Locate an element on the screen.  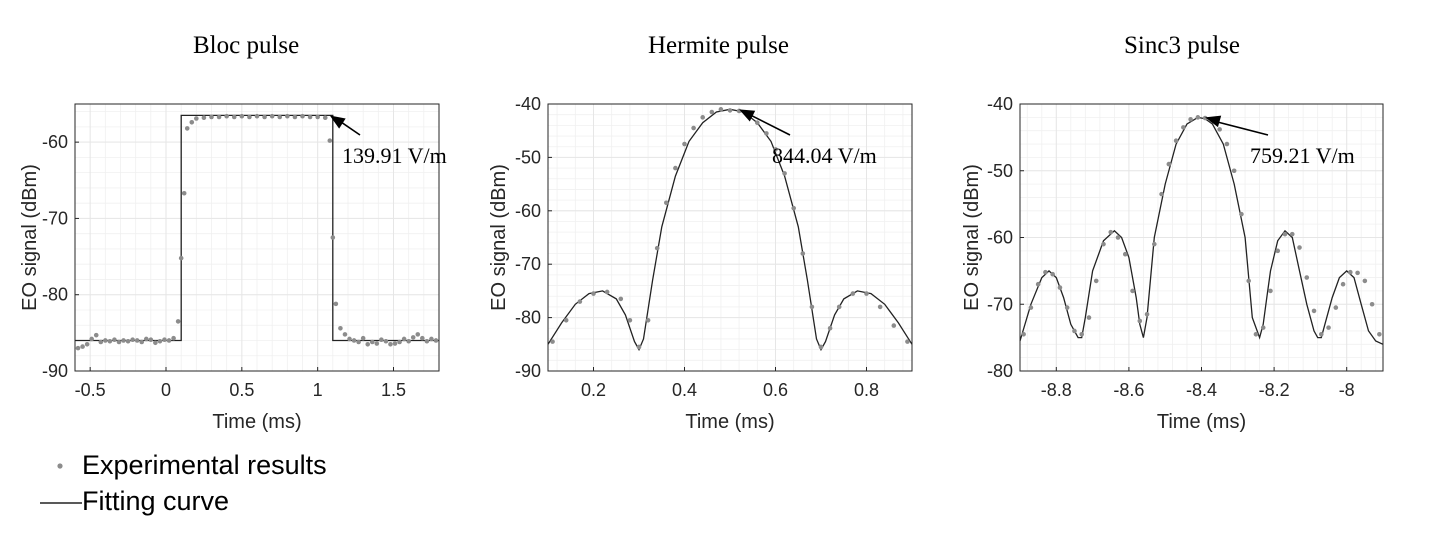
x-tick-label: -8.2 is located at coordinates (1274, 390).